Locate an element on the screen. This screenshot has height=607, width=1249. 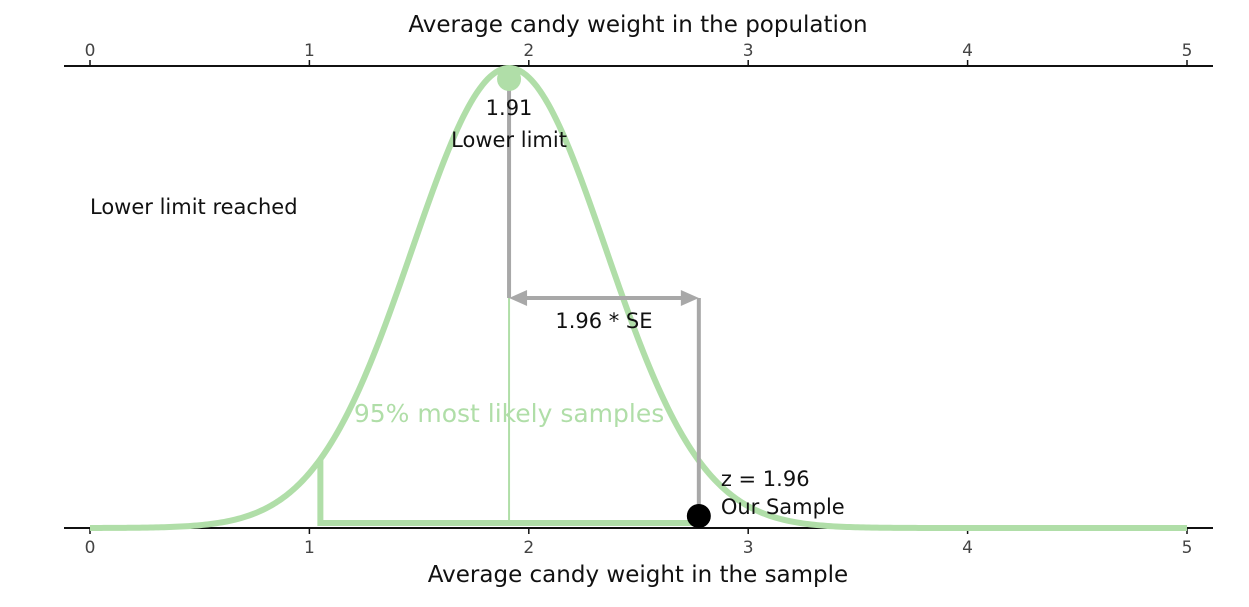
top-tick-label-1: 1 is located at coordinates (309, 51).